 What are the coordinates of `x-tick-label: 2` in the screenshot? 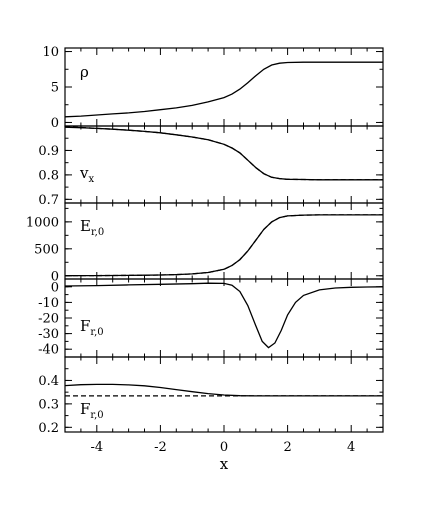 It's located at (287, 447).